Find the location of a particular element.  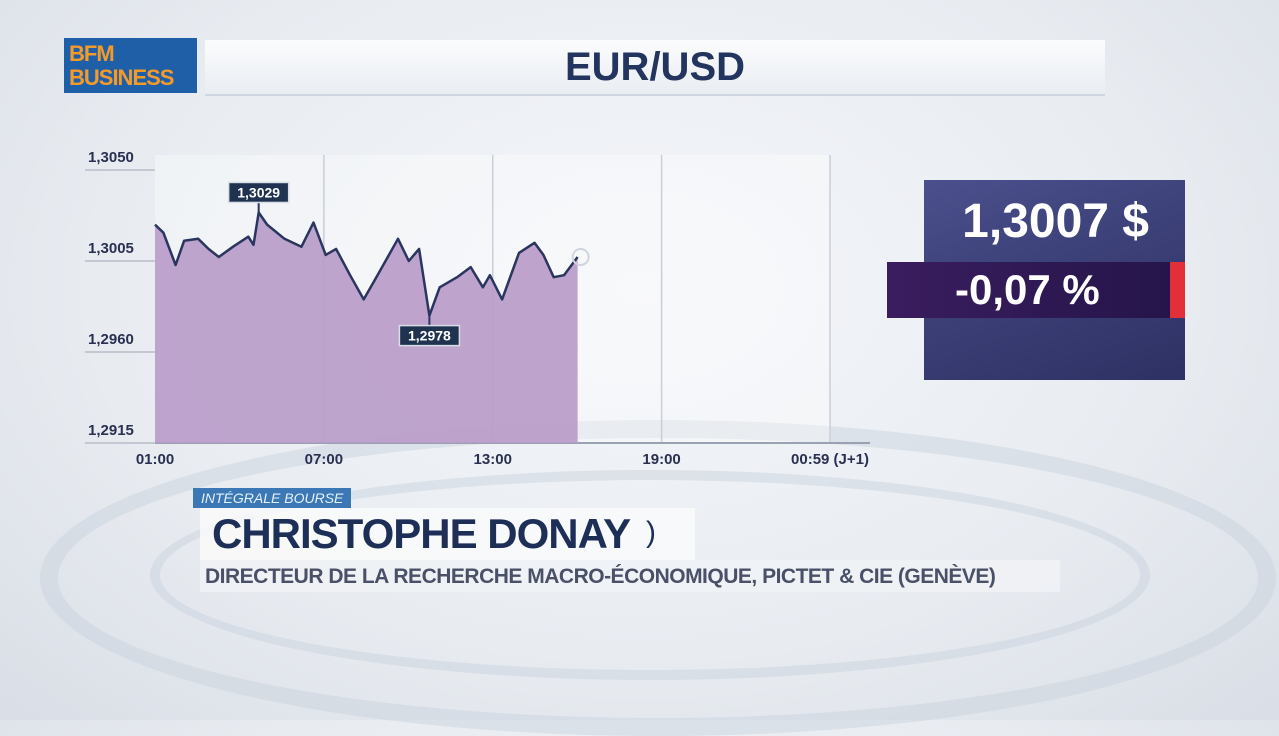

guest-name: CHRISTOPHE DONAY is located at coordinates (421, 534).